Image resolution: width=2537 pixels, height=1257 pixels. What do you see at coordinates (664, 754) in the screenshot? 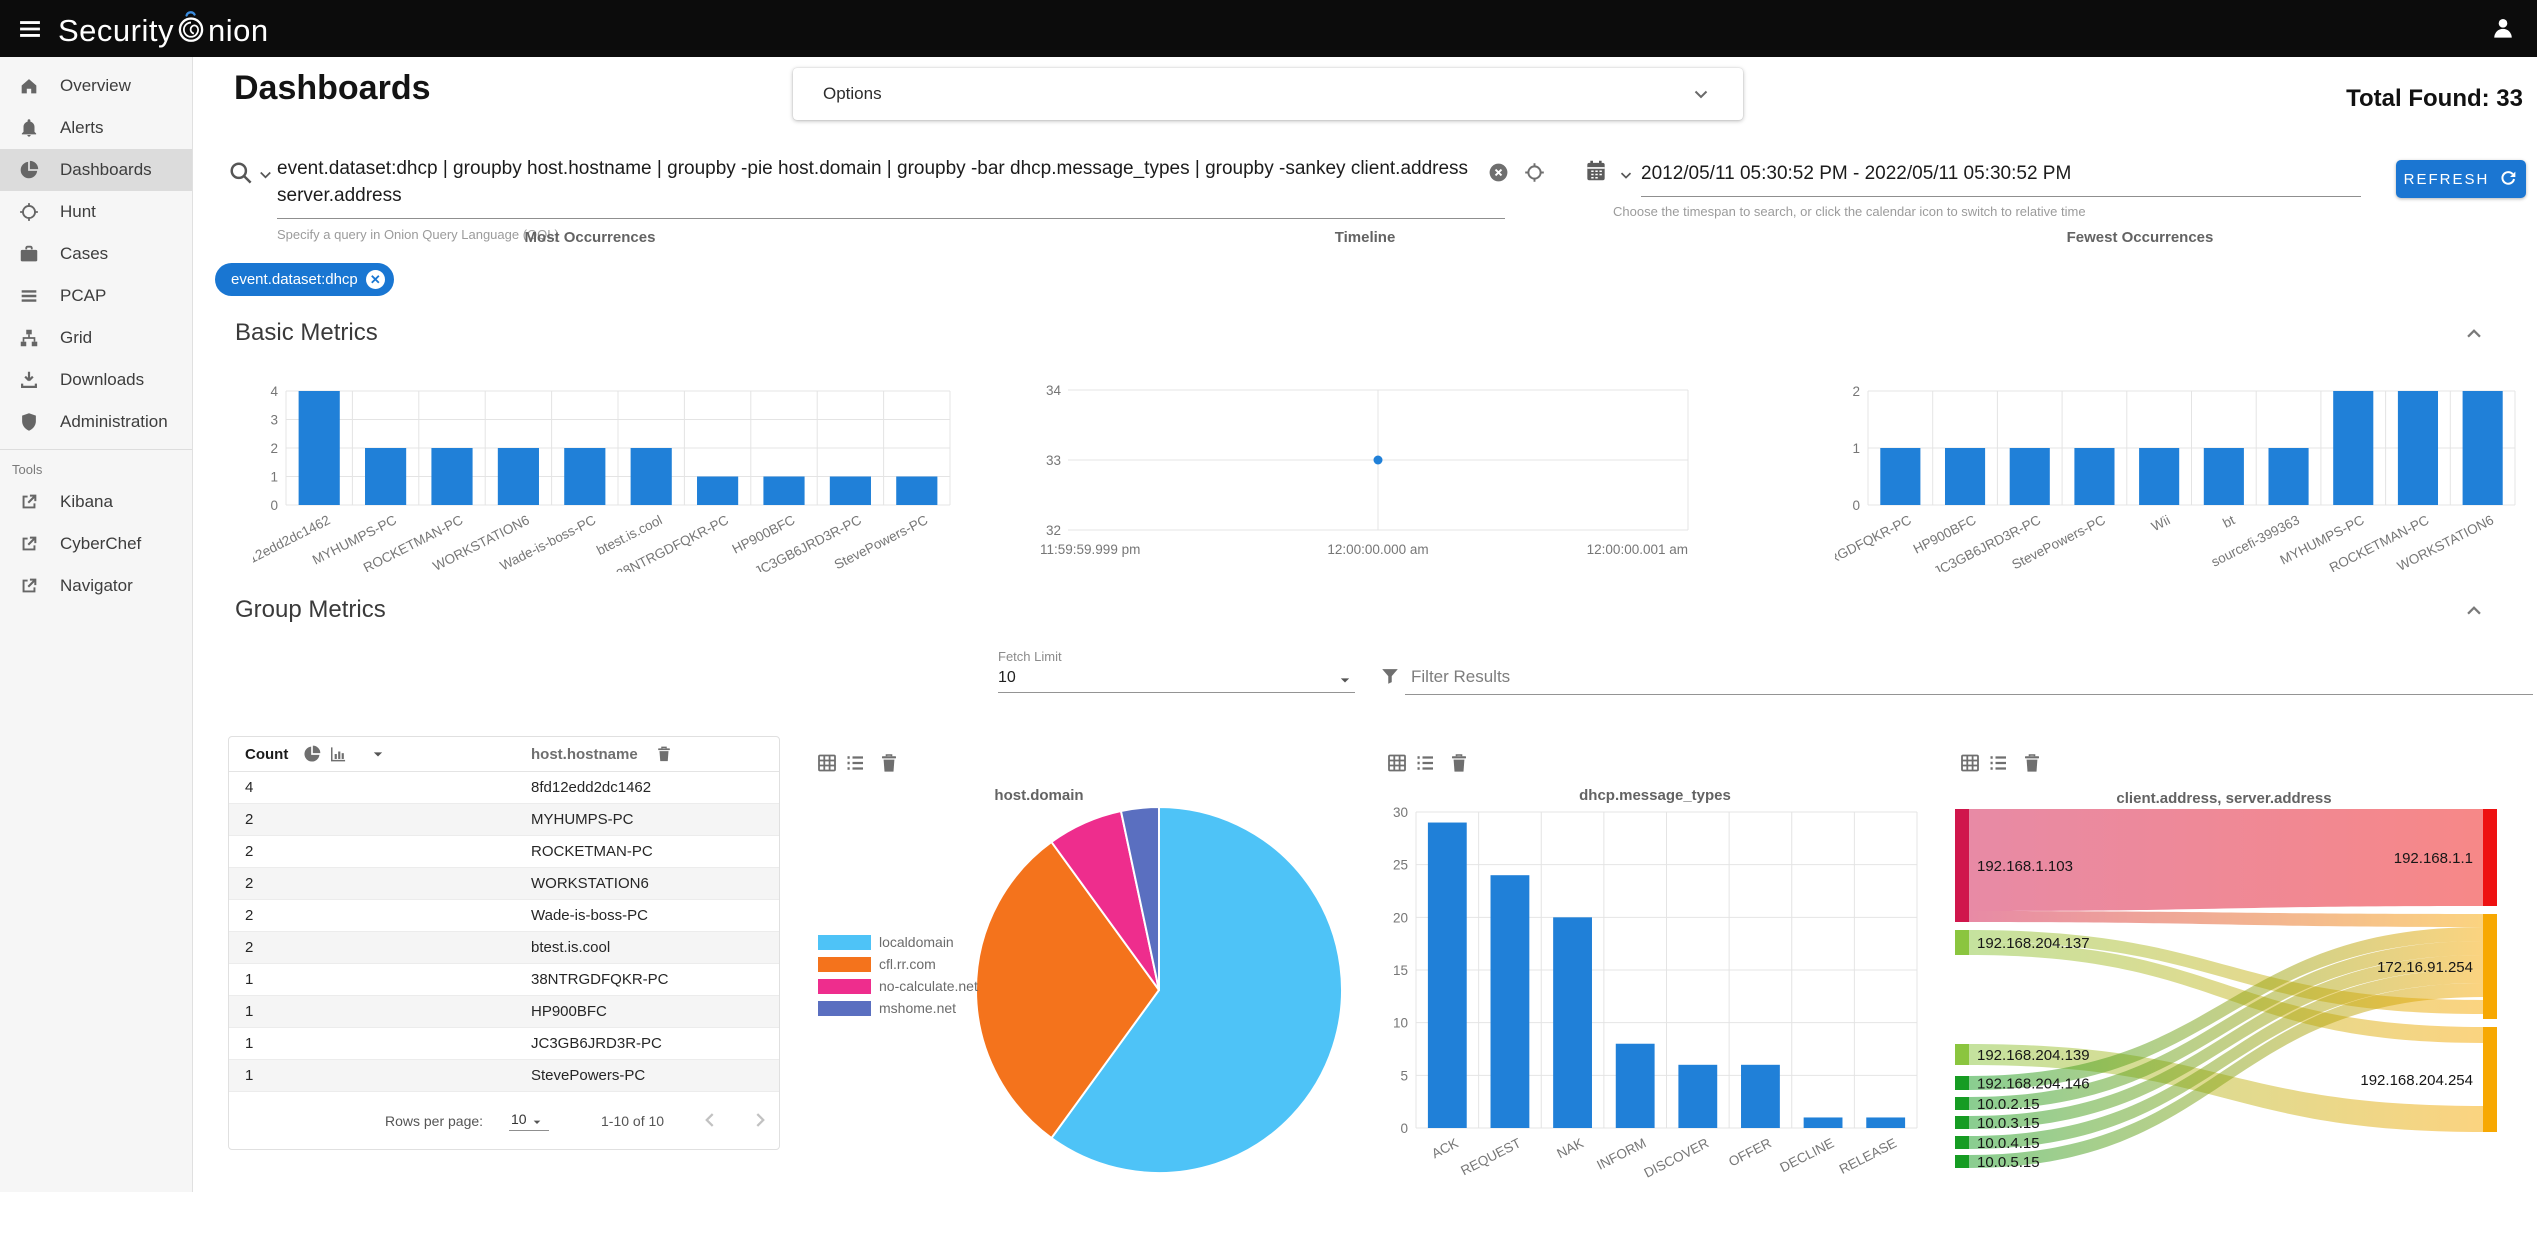
I see `remove-column-trash-icon` at bounding box center [664, 754].